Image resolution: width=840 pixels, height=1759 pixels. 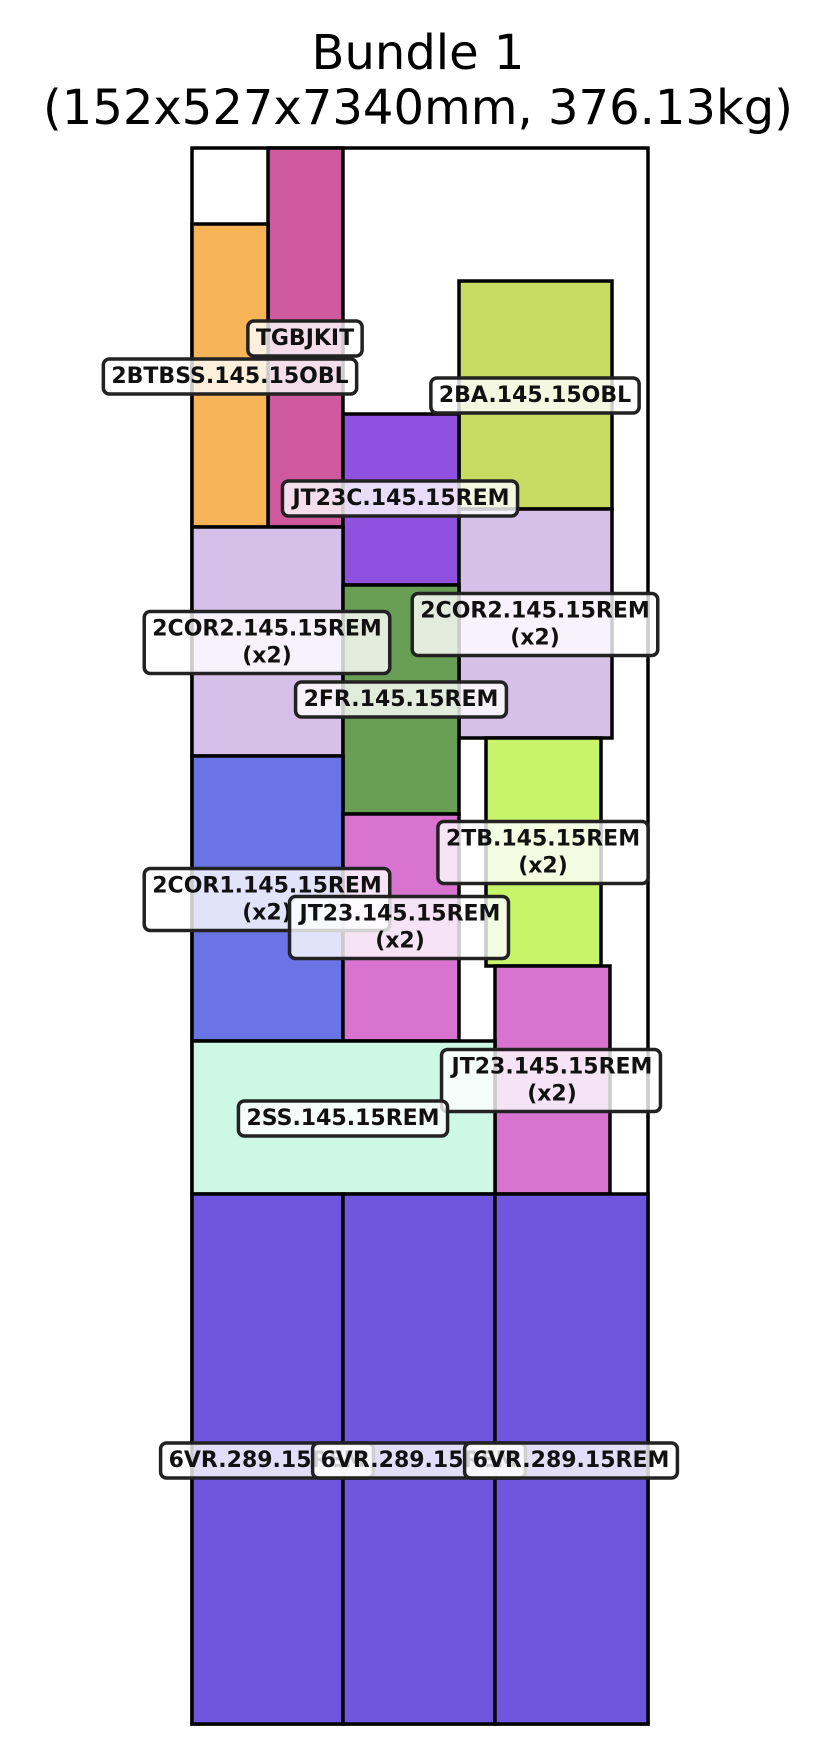 What do you see at coordinates (418, 108) in the screenshot?
I see `title-line-2: (152x527x7340mm, 376.13kg)` at bounding box center [418, 108].